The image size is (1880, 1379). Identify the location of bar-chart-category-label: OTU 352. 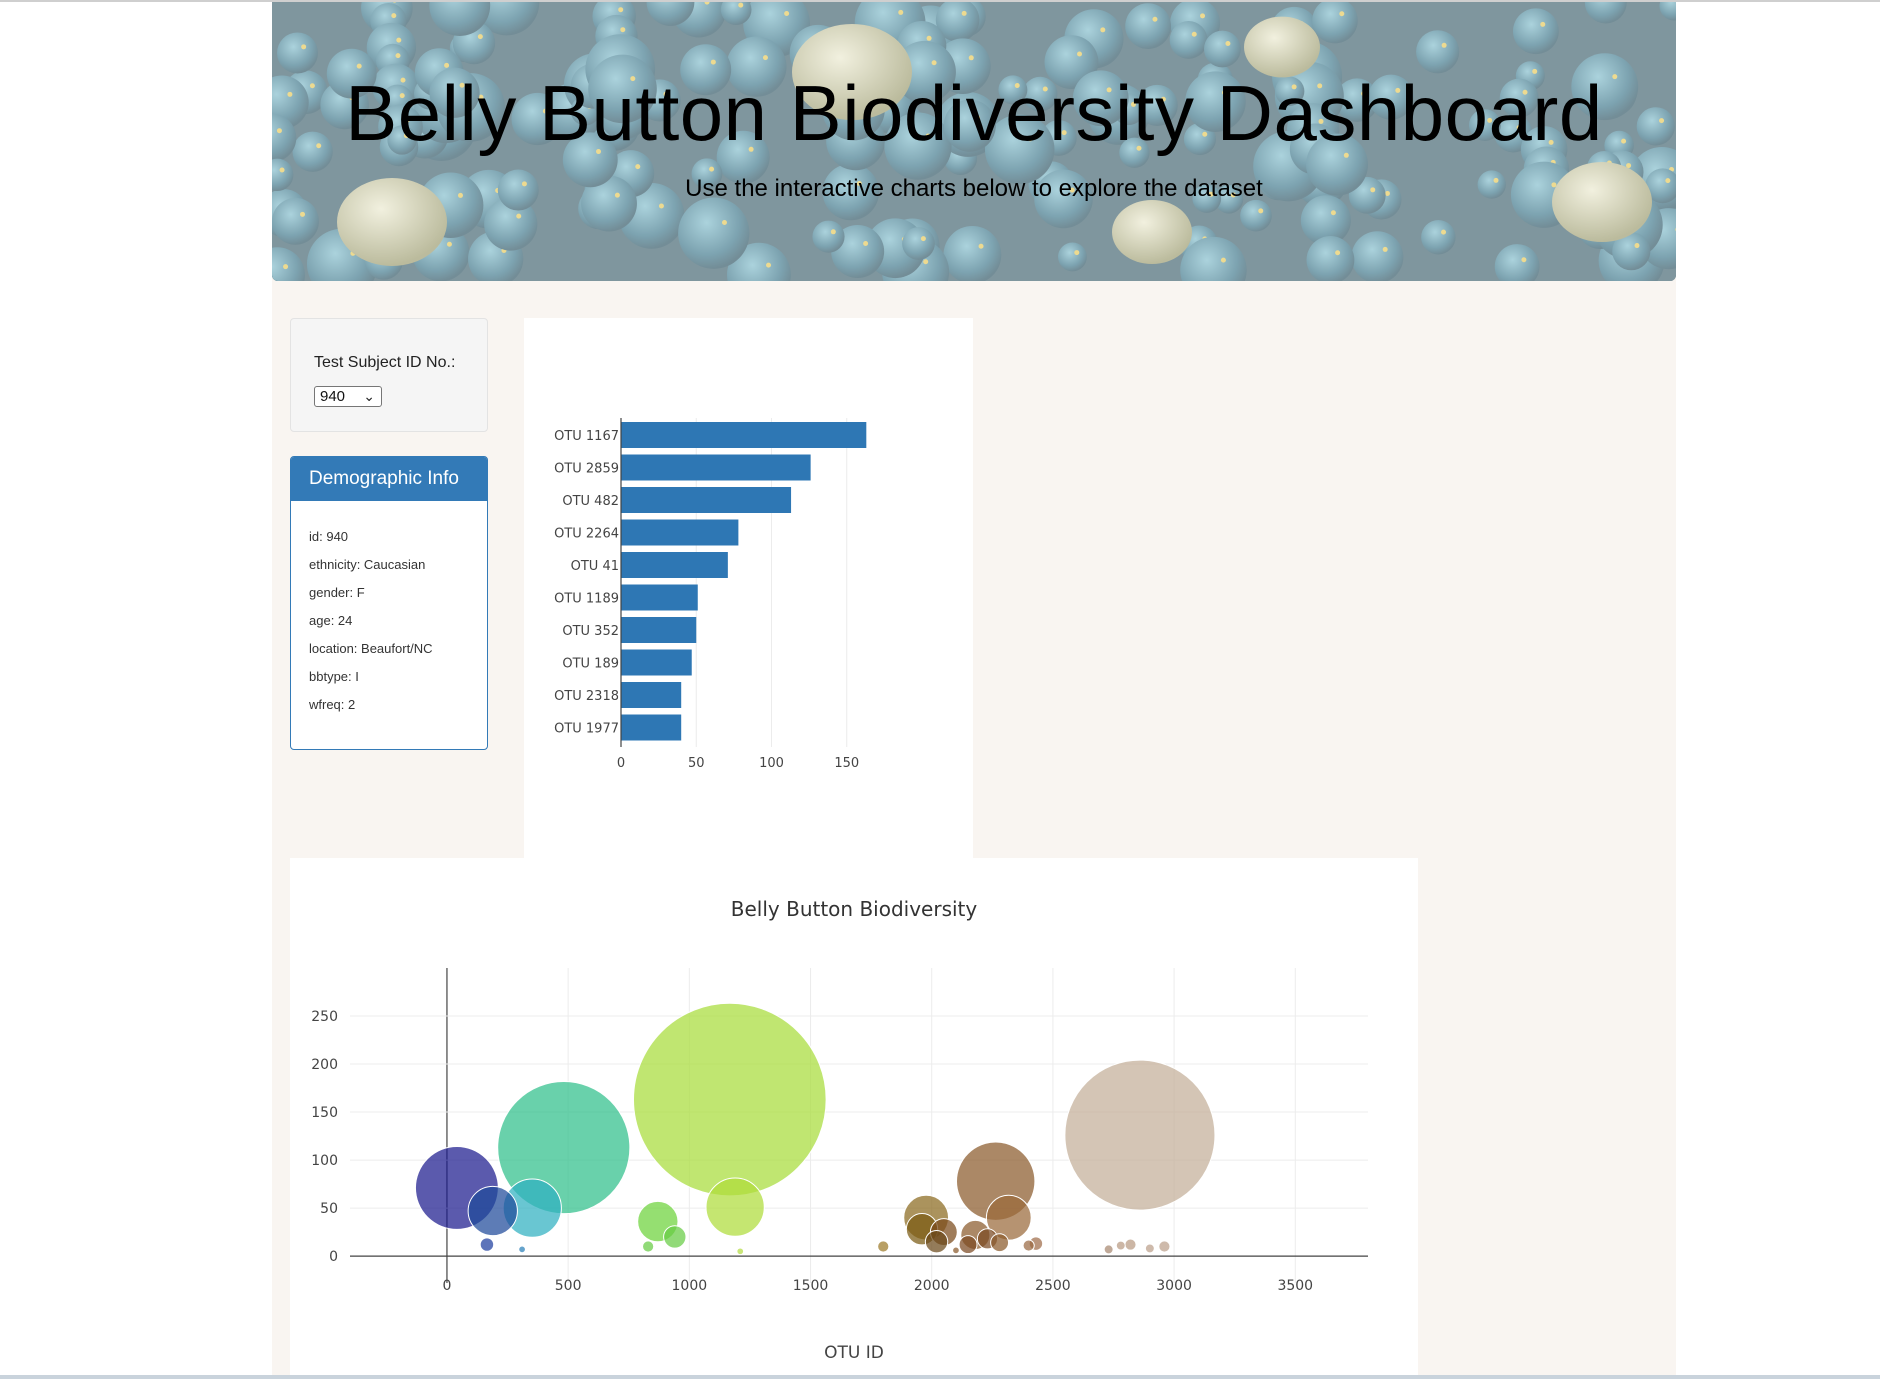
(590, 631).